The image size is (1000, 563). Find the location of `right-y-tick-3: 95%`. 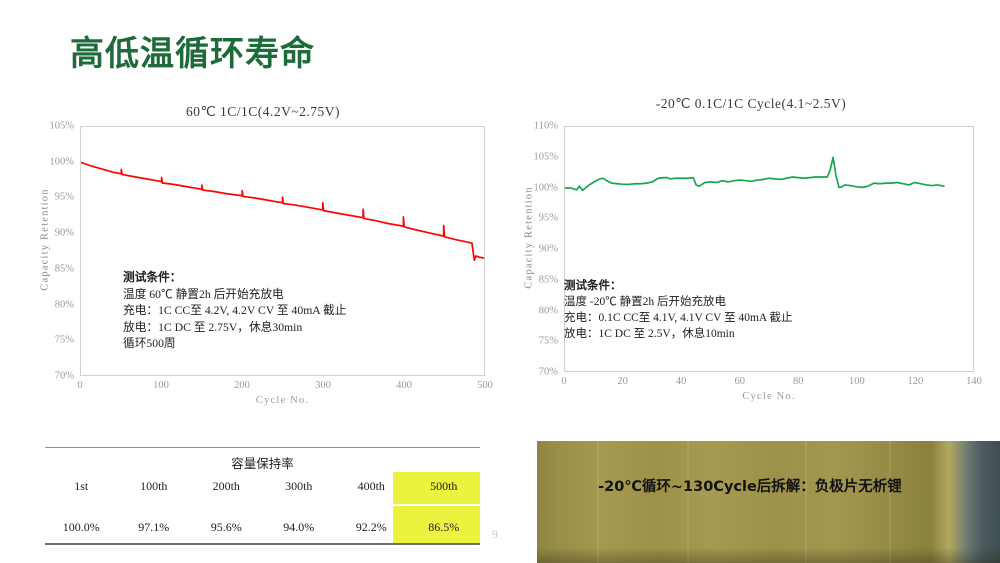

right-y-tick-3: 95% is located at coordinates (548, 218).